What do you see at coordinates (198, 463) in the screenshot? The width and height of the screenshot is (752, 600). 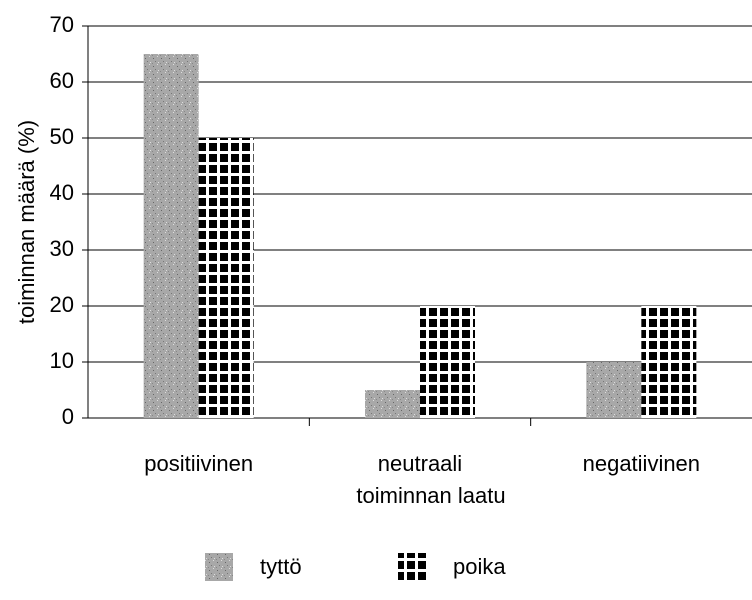 I see `x-tick-label: positiivinen` at bounding box center [198, 463].